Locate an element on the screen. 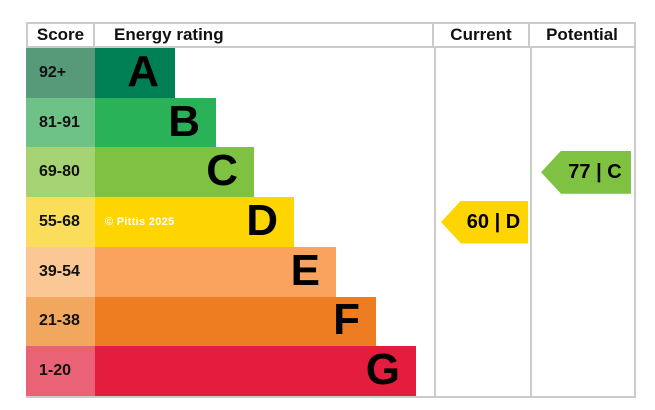 This screenshot has width=655, height=410. band-bar-c: C is located at coordinates (174, 172).